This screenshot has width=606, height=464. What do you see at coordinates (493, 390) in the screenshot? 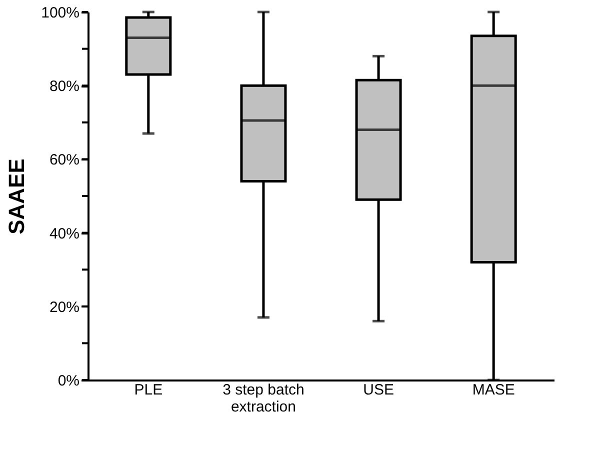
I see `x-tick-label: MASE` at bounding box center [493, 390].